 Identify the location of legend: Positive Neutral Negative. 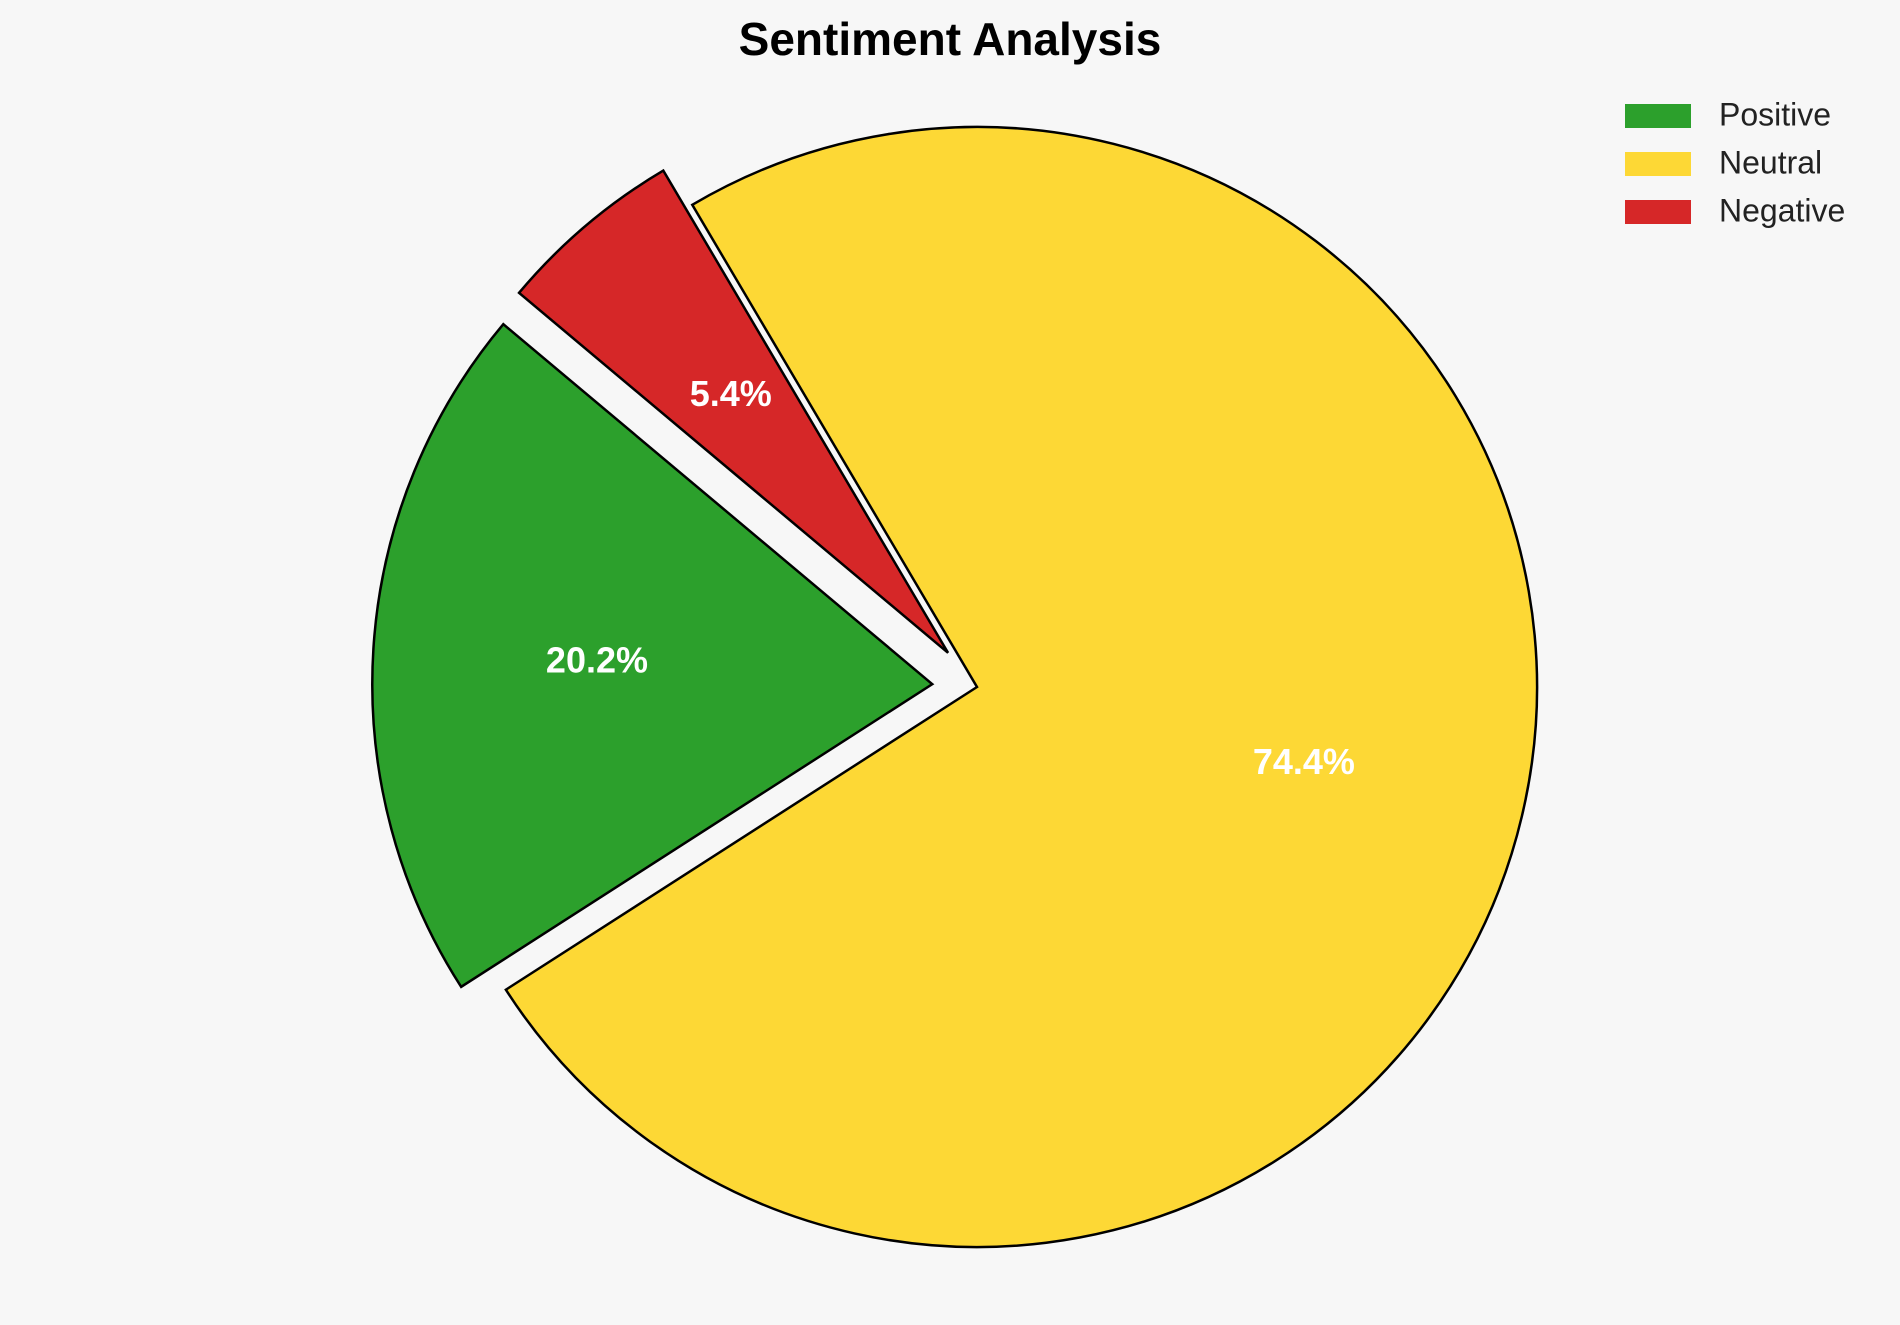
(1735, 162).